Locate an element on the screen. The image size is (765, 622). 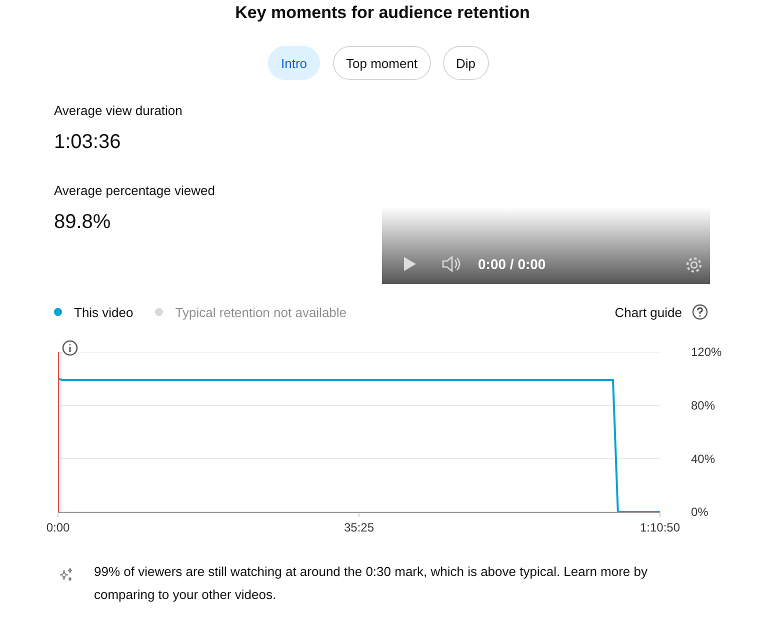
y-tick-label: 80% is located at coordinates (703, 405).